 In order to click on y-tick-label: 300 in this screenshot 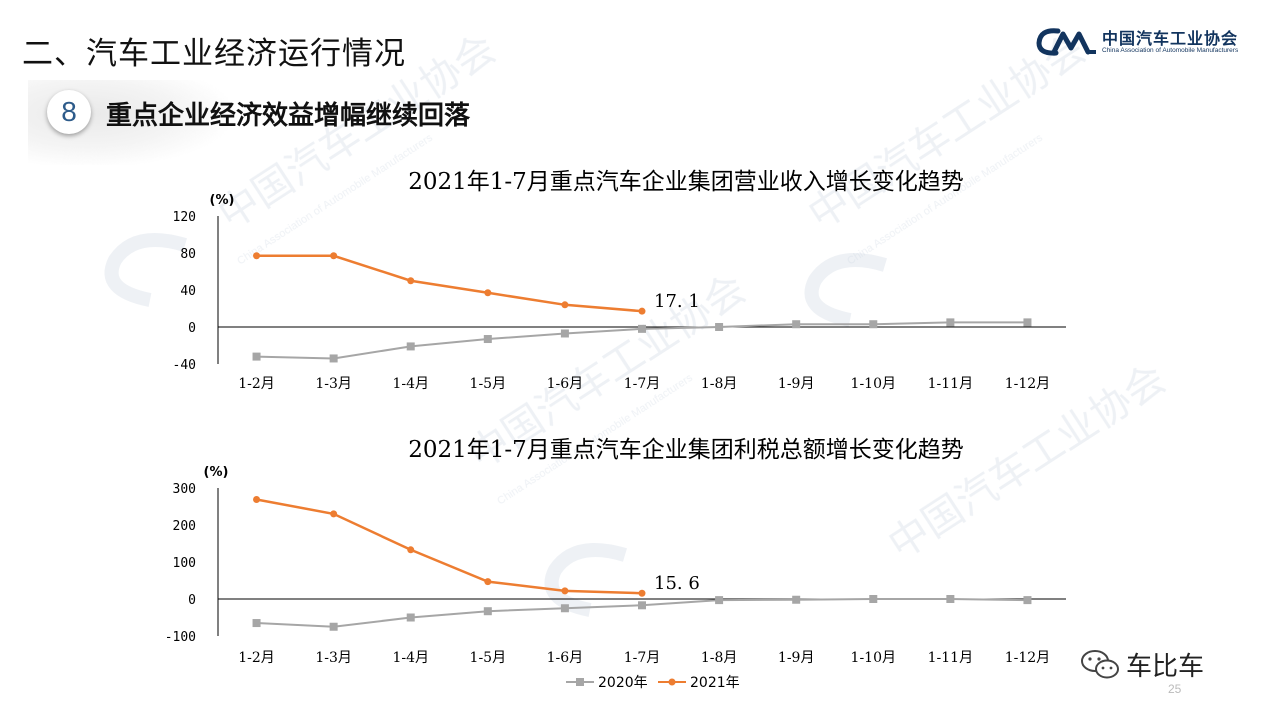, I will do `click(184, 489)`.